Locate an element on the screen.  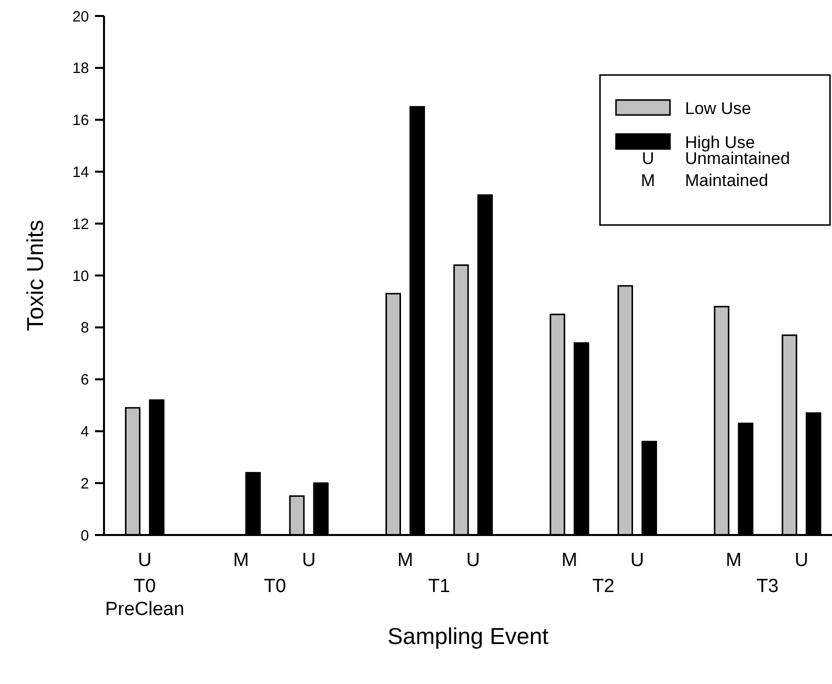
legend-label: Low Use is located at coordinates (718, 108).